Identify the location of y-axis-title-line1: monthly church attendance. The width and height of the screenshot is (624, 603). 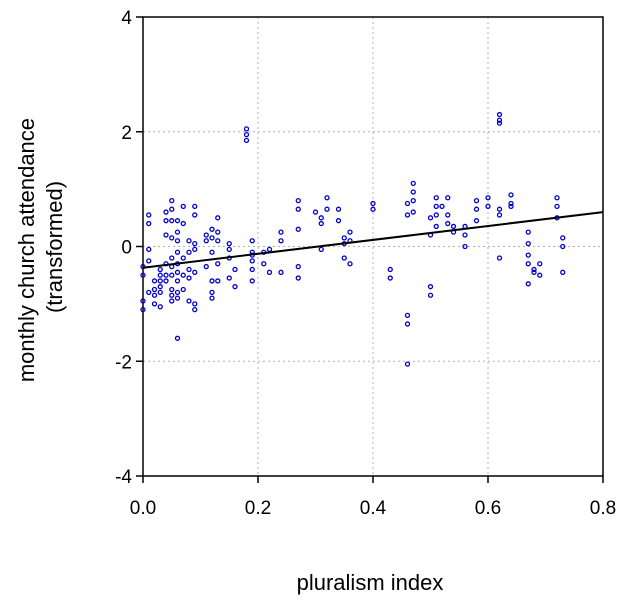
(26, 250).